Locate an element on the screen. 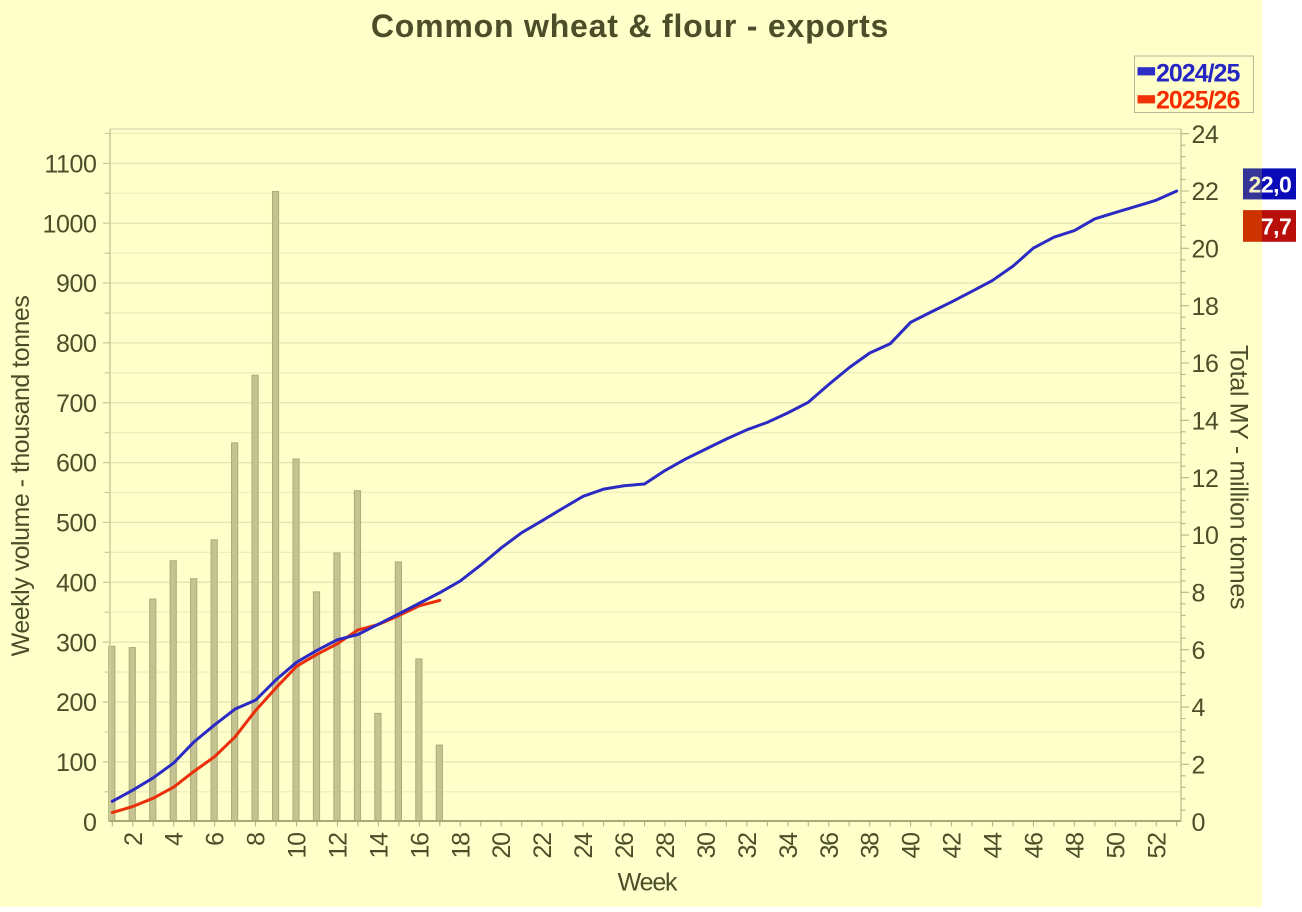 This screenshot has height=912, width=1302. svg-text: 2025/26 is located at coordinates (1197, 101).